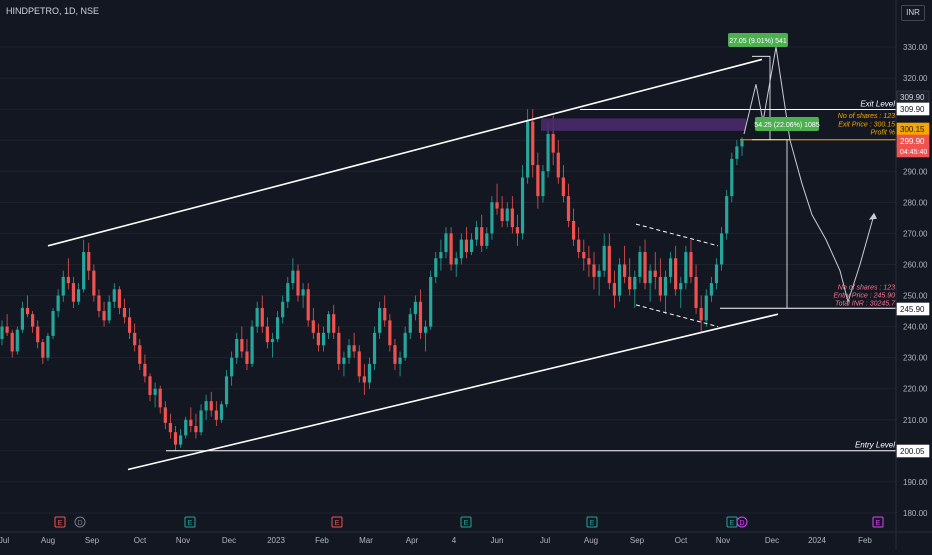 Image resolution: width=932 pixels, height=555 pixels. Describe the element at coordinates (912, 129) in the screenshot. I see `price-label-text: 300.15` at that location.